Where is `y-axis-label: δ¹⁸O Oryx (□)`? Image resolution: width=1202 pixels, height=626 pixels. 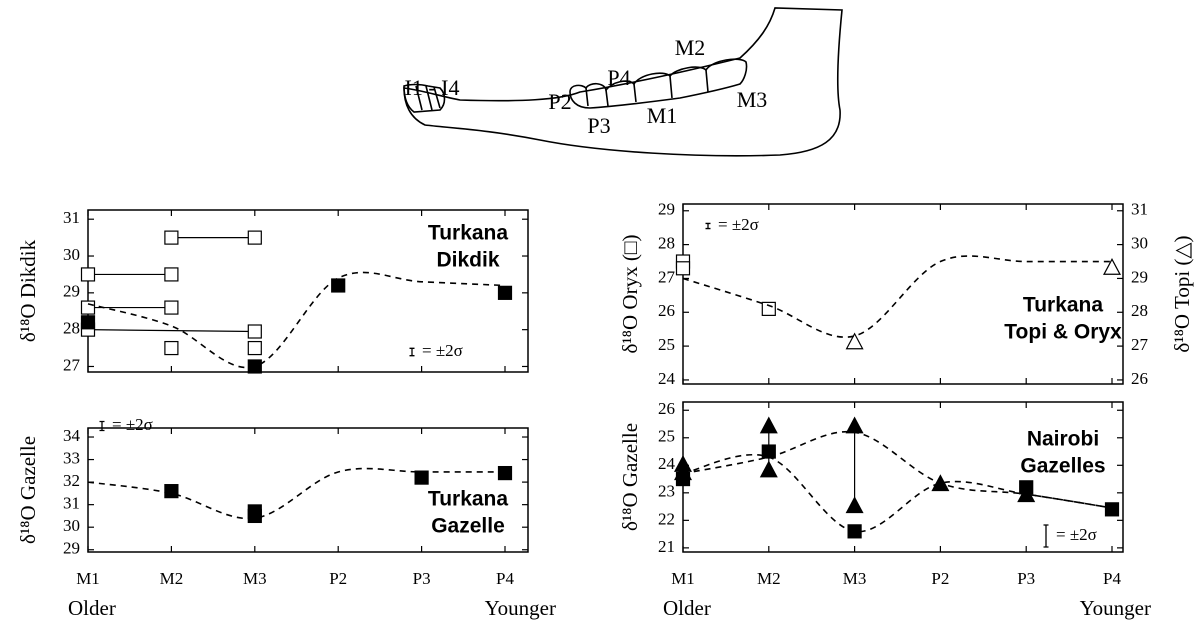 y-axis-label: δ¹⁸O Oryx (□) is located at coordinates (630, 293).